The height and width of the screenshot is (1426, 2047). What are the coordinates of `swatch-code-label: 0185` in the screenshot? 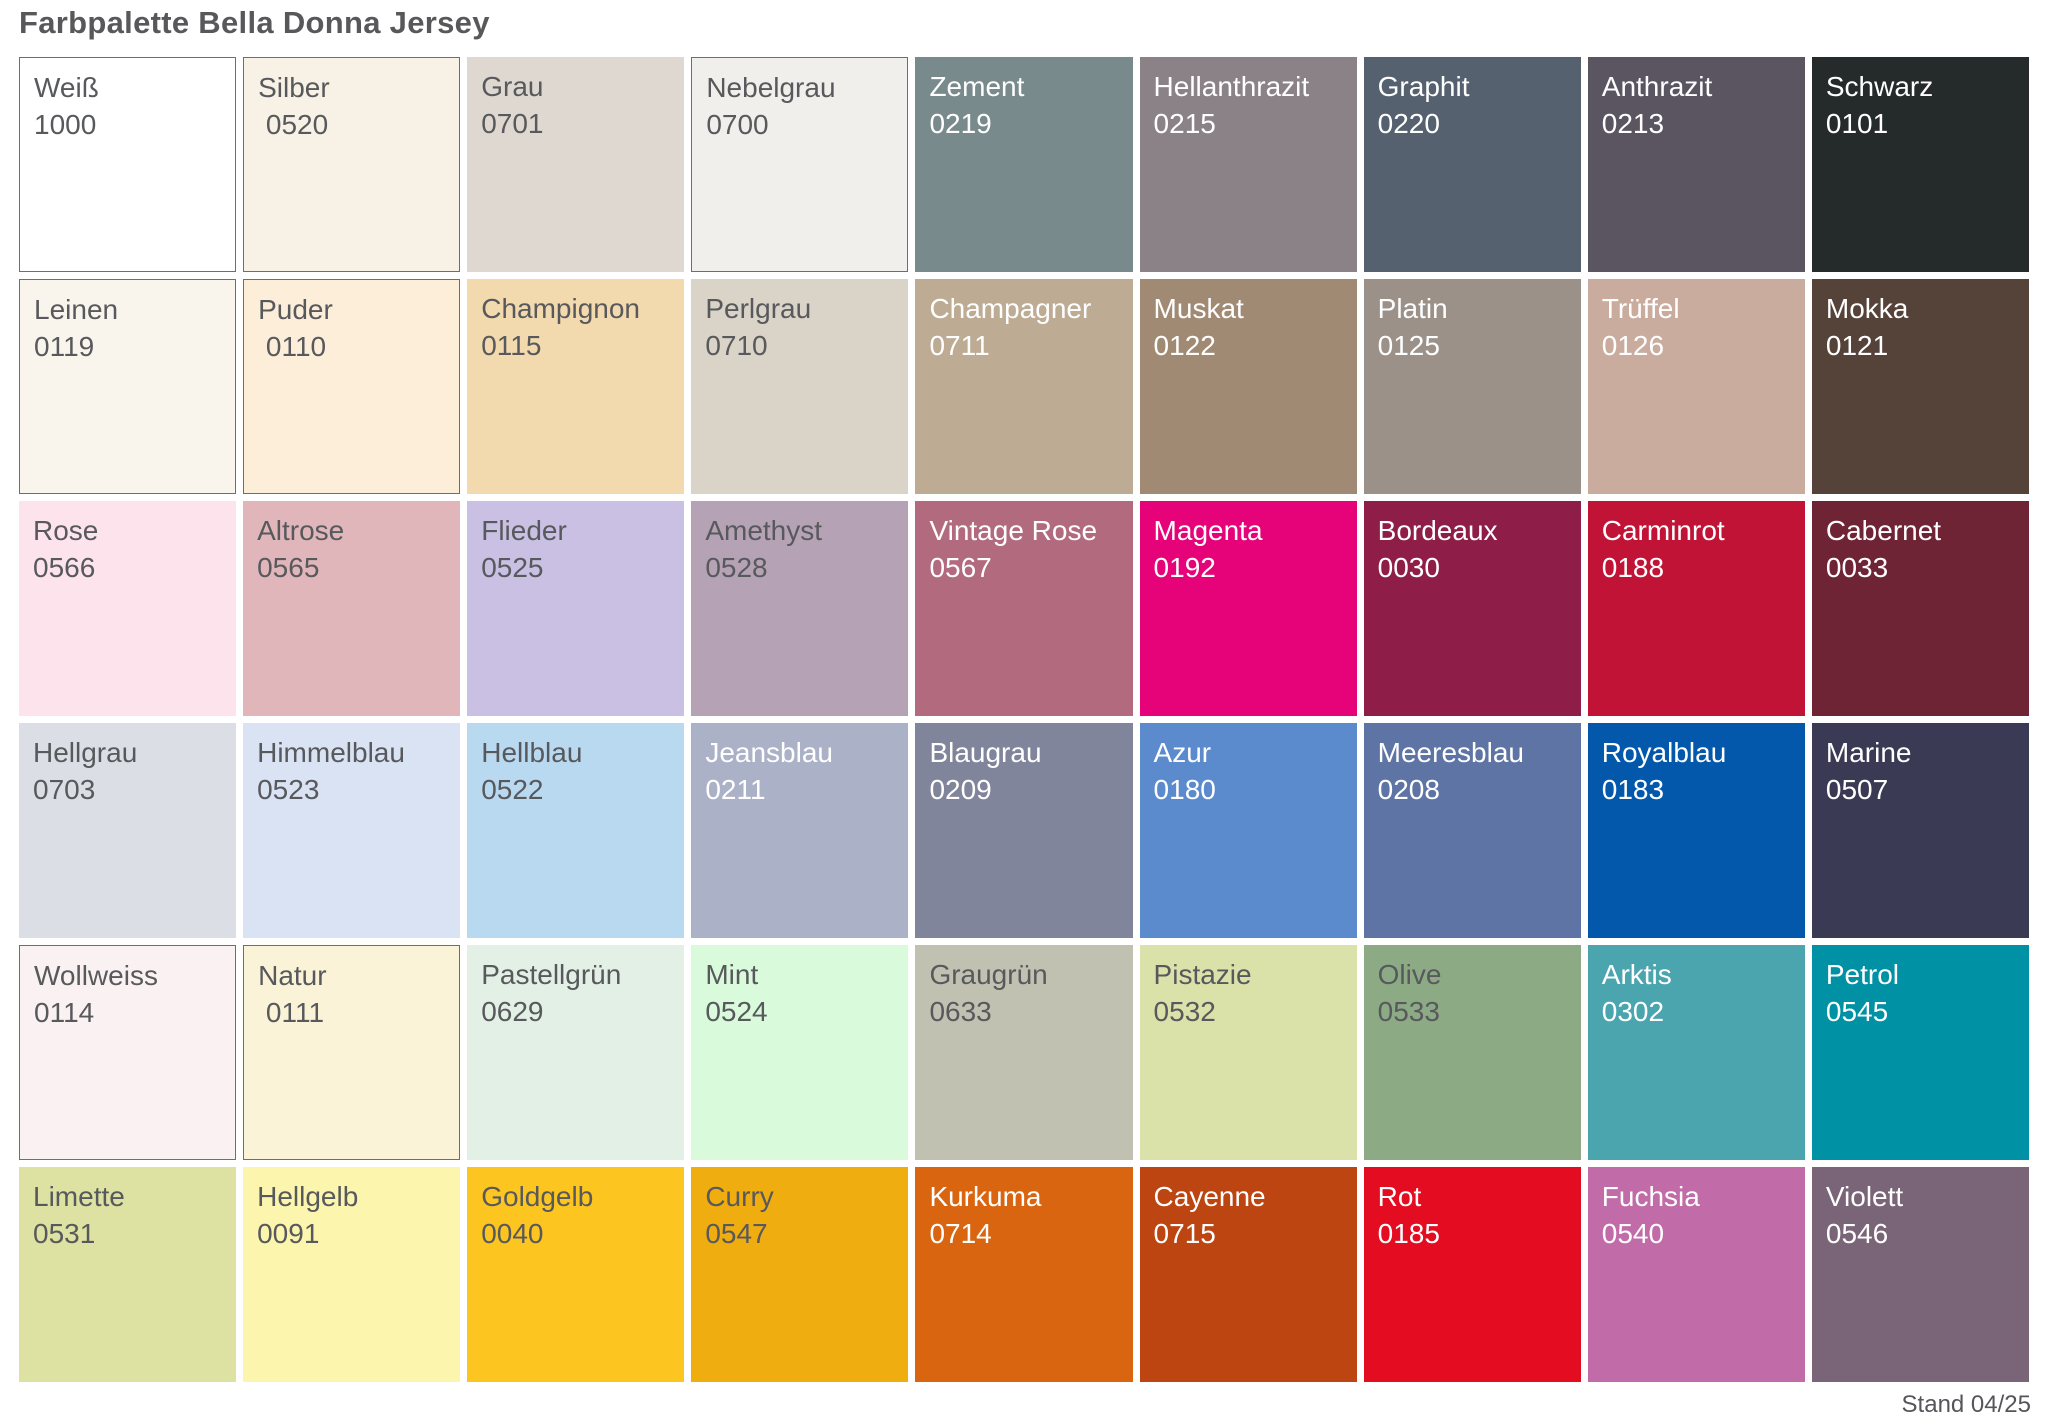 It's located at (1408, 1233).